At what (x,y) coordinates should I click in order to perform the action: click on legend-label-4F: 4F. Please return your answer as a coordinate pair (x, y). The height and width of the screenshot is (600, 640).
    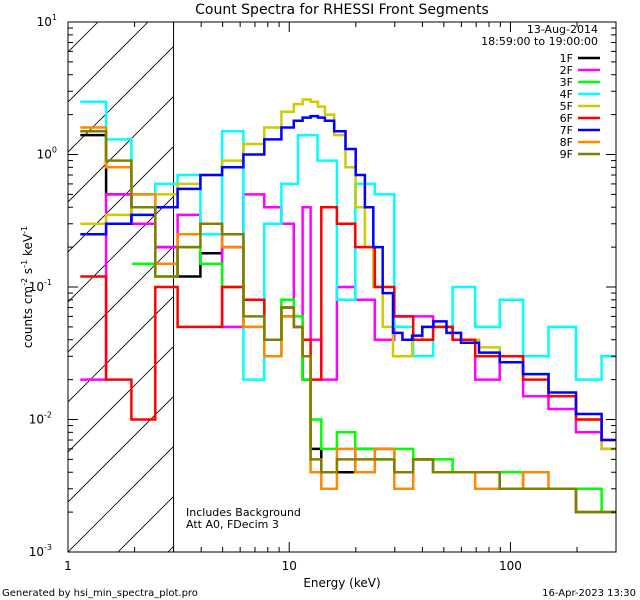
    Looking at the image, I should click on (566, 94).